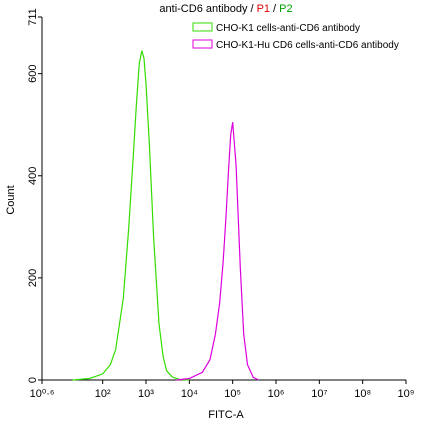 This screenshot has height=424, width=421. I want to click on y-tick-label: 0, so click(33, 380).